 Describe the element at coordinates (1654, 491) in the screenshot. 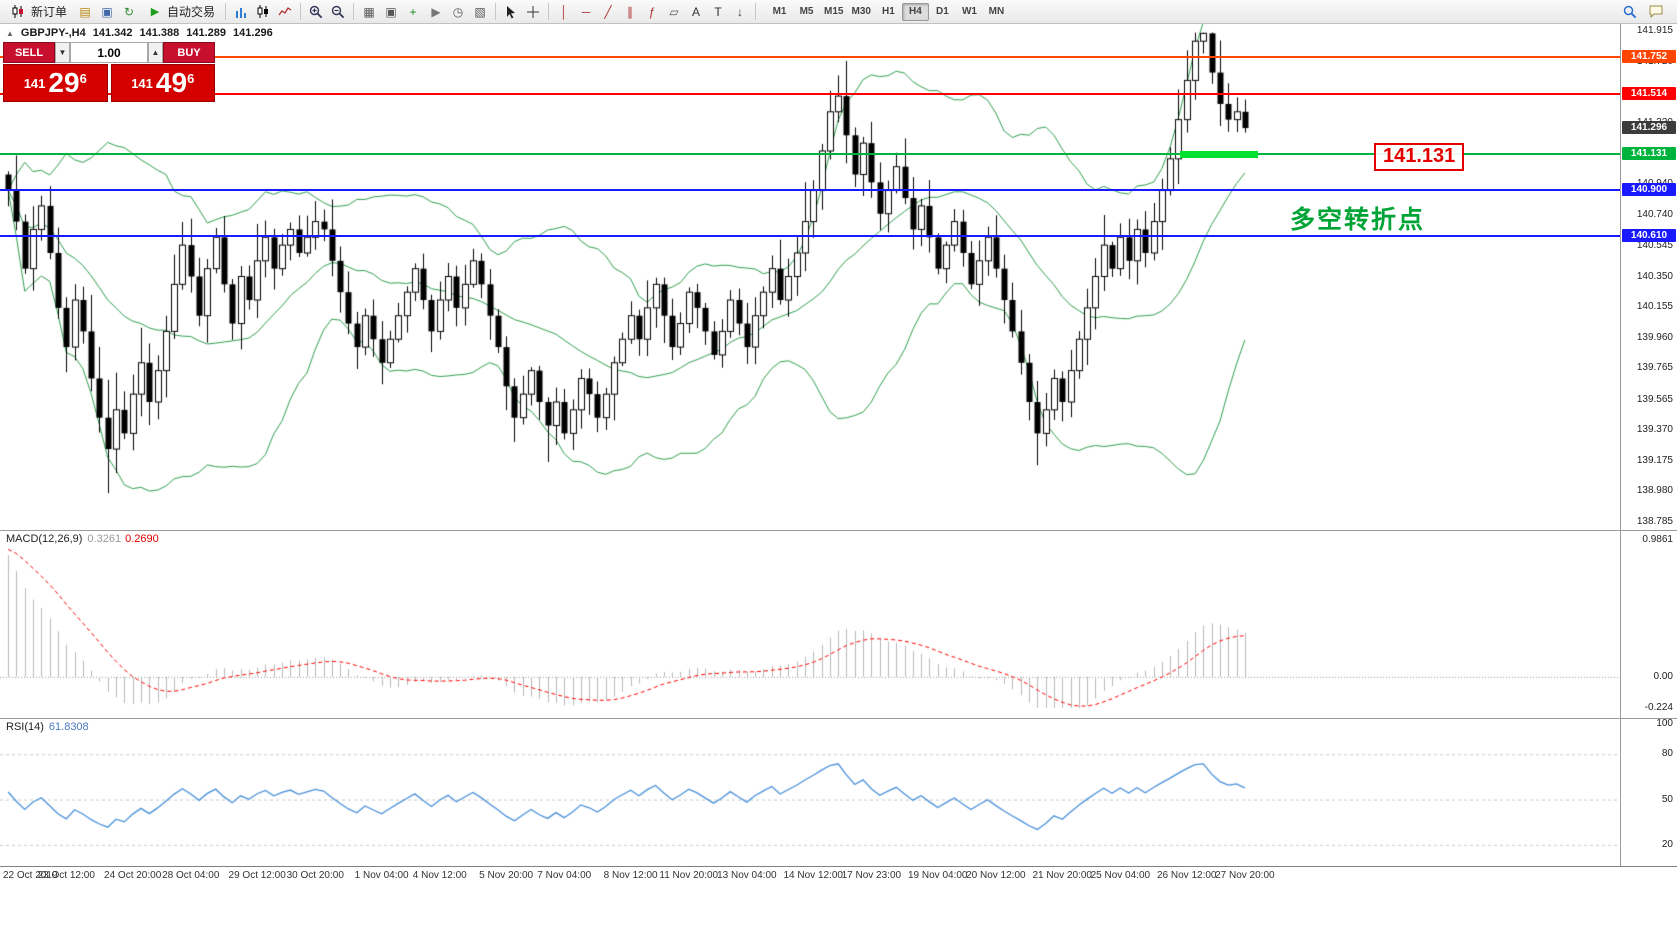

I see `price-tick: 138.980` at that location.